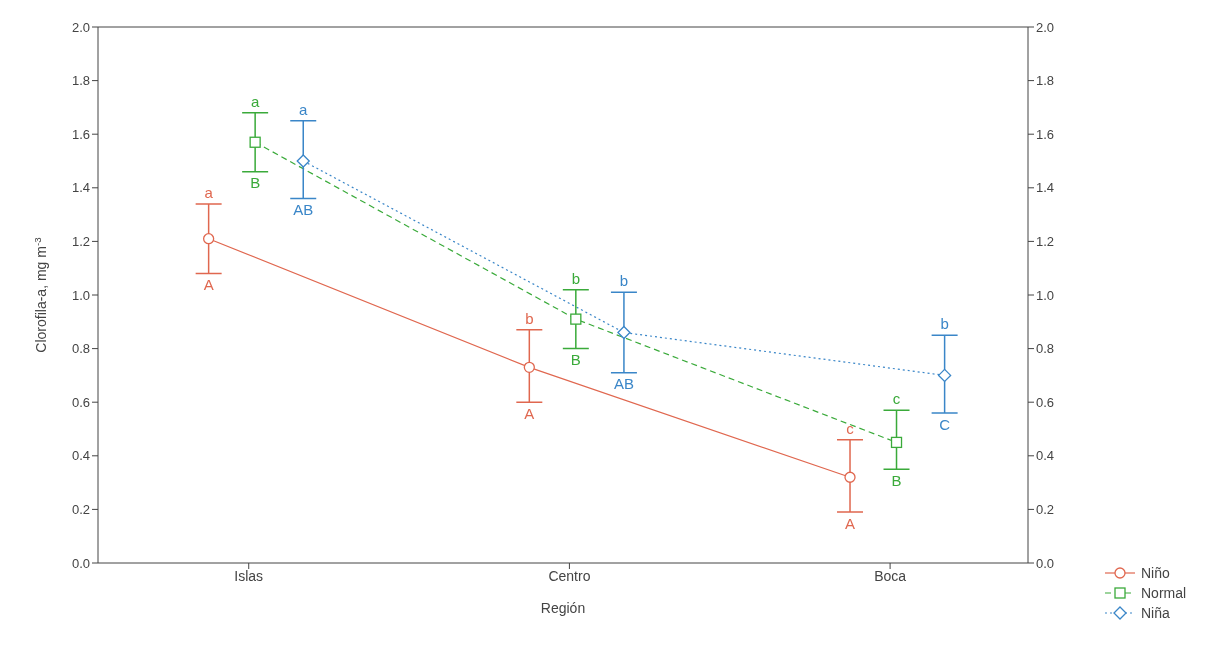 The width and height of the screenshot is (1219, 645). Describe the element at coordinates (1045, 456) in the screenshot. I see `y2-tick-label: 0.4` at that location.